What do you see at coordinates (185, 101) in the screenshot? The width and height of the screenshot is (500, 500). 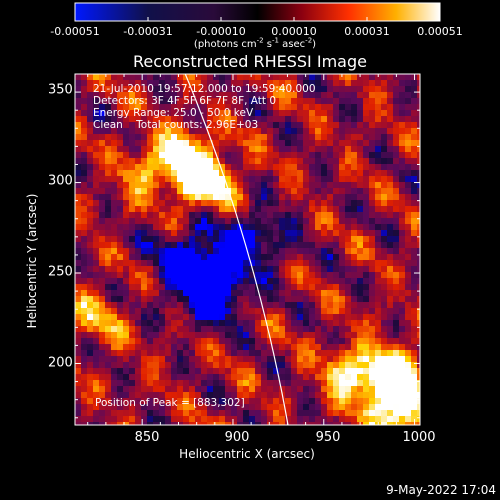 I see `info-line-detectors: Detectors: 3F 4F 5F 6F 7F 8F, Att 0` at bounding box center [185, 101].